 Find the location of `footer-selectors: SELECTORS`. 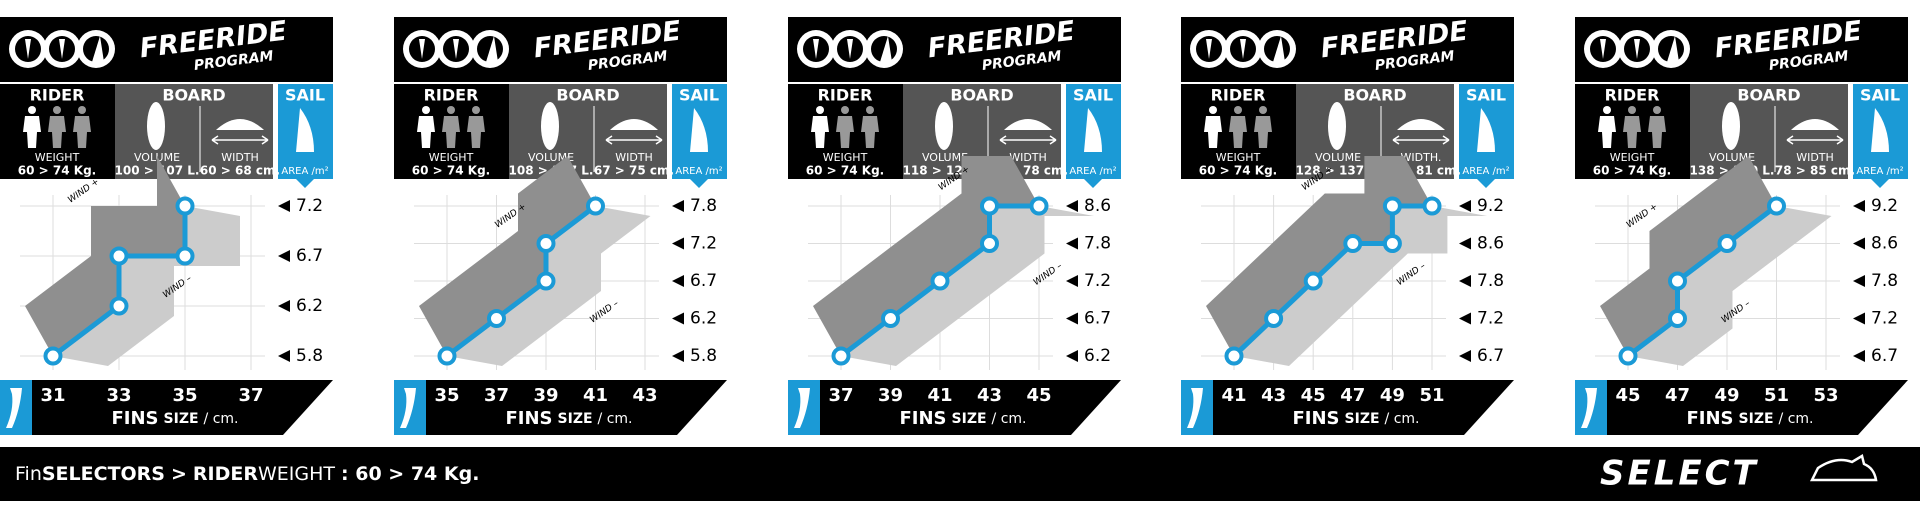

footer-selectors: SELECTORS is located at coordinates (103, 474).